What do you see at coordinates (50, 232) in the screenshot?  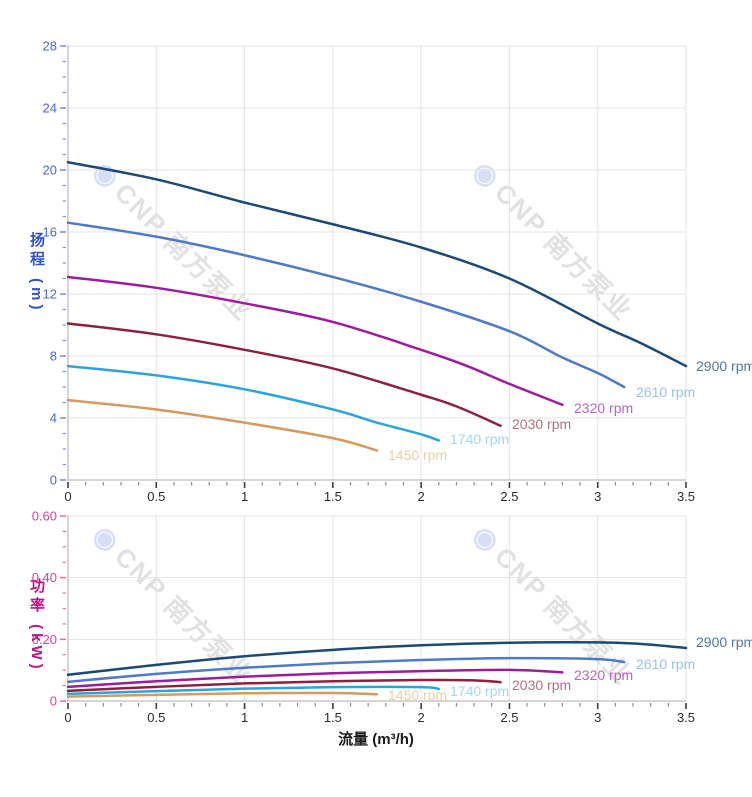 I see `y-tick-label: 16` at bounding box center [50, 232].